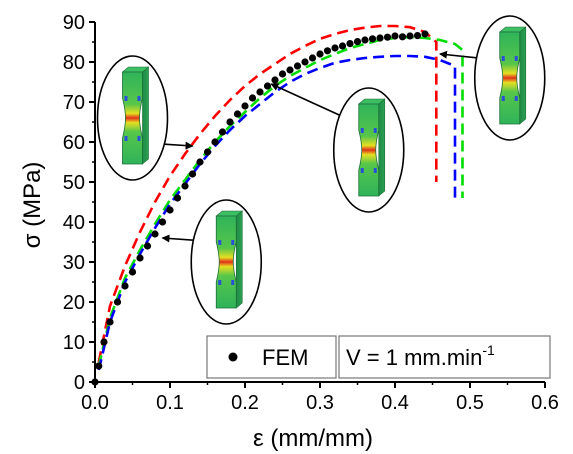 This screenshot has width=573, height=454. Describe the element at coordinates (545, 403) in the screenshot. I see `x-tick-label: 0.6` at that location.